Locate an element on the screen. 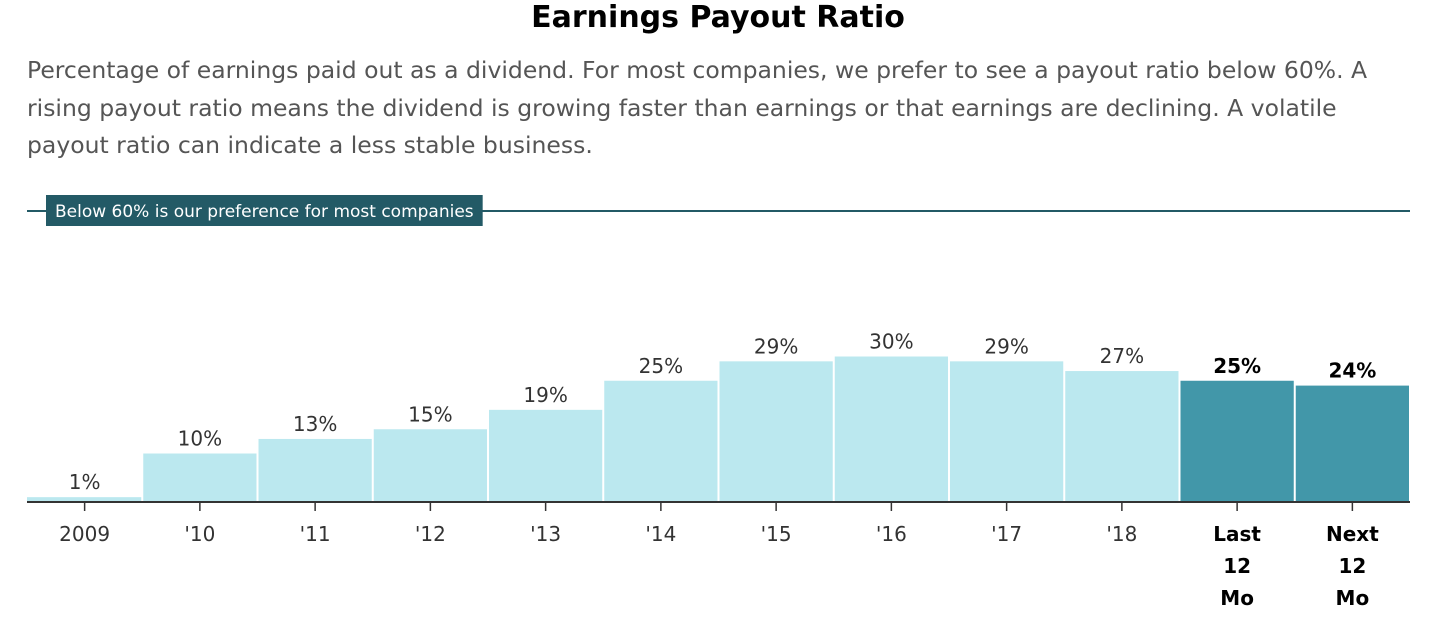 This screenshot has height=622, width=1436. x-tick-label-line: 2009 is located at coordinates (84, 534).